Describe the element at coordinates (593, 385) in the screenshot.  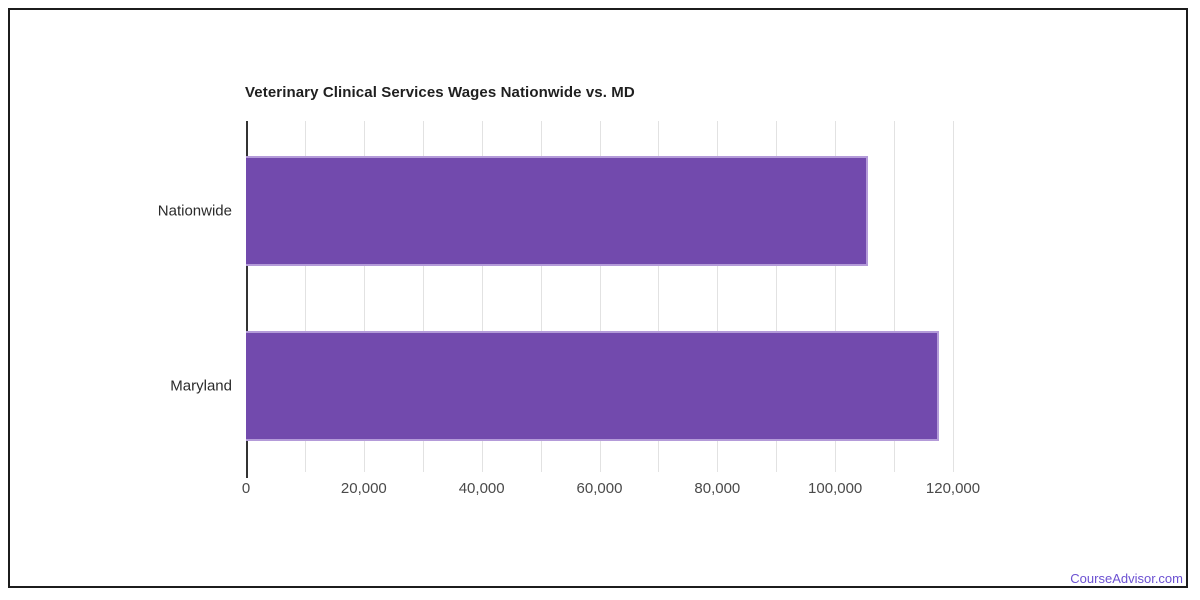
I see `bar-maryland` at that location.